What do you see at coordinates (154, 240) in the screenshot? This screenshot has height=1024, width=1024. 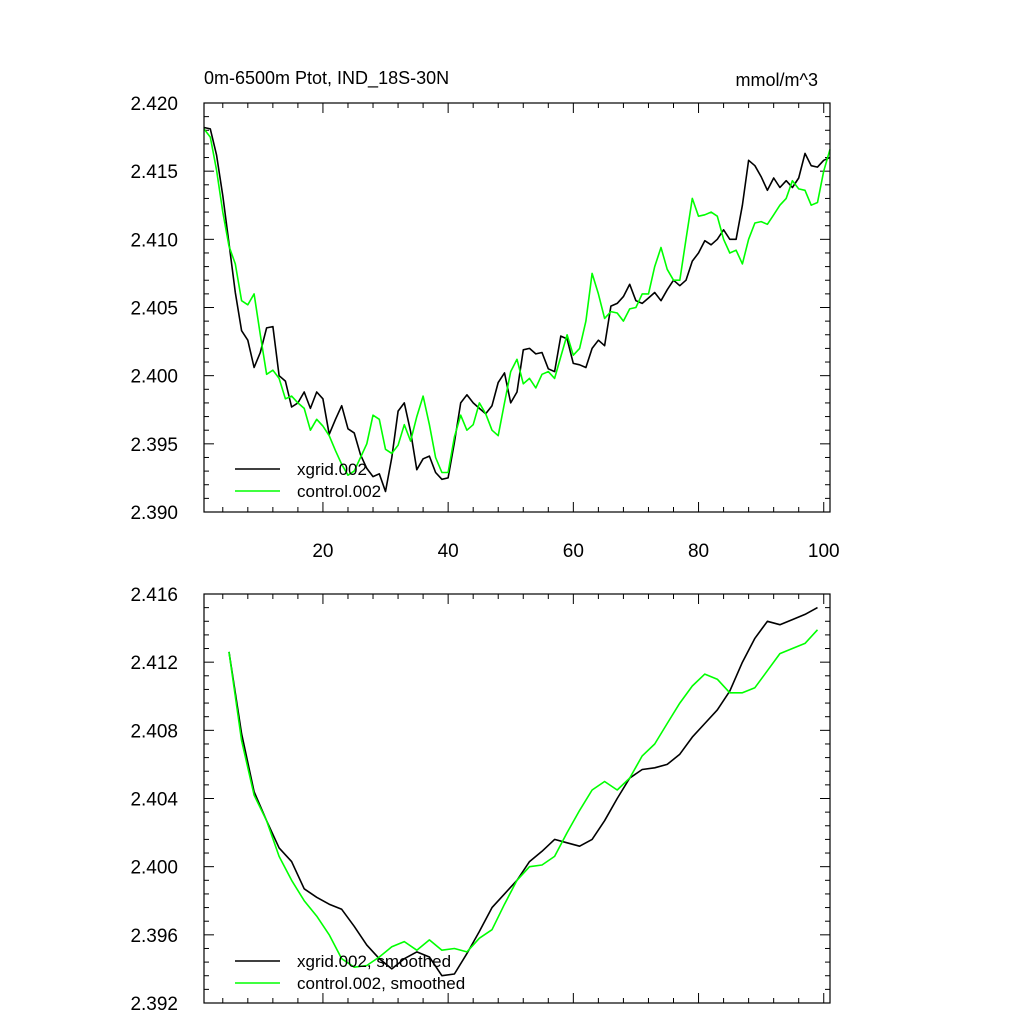 I see `y-tick-label: 2.410` at bounding box center [154, 240].